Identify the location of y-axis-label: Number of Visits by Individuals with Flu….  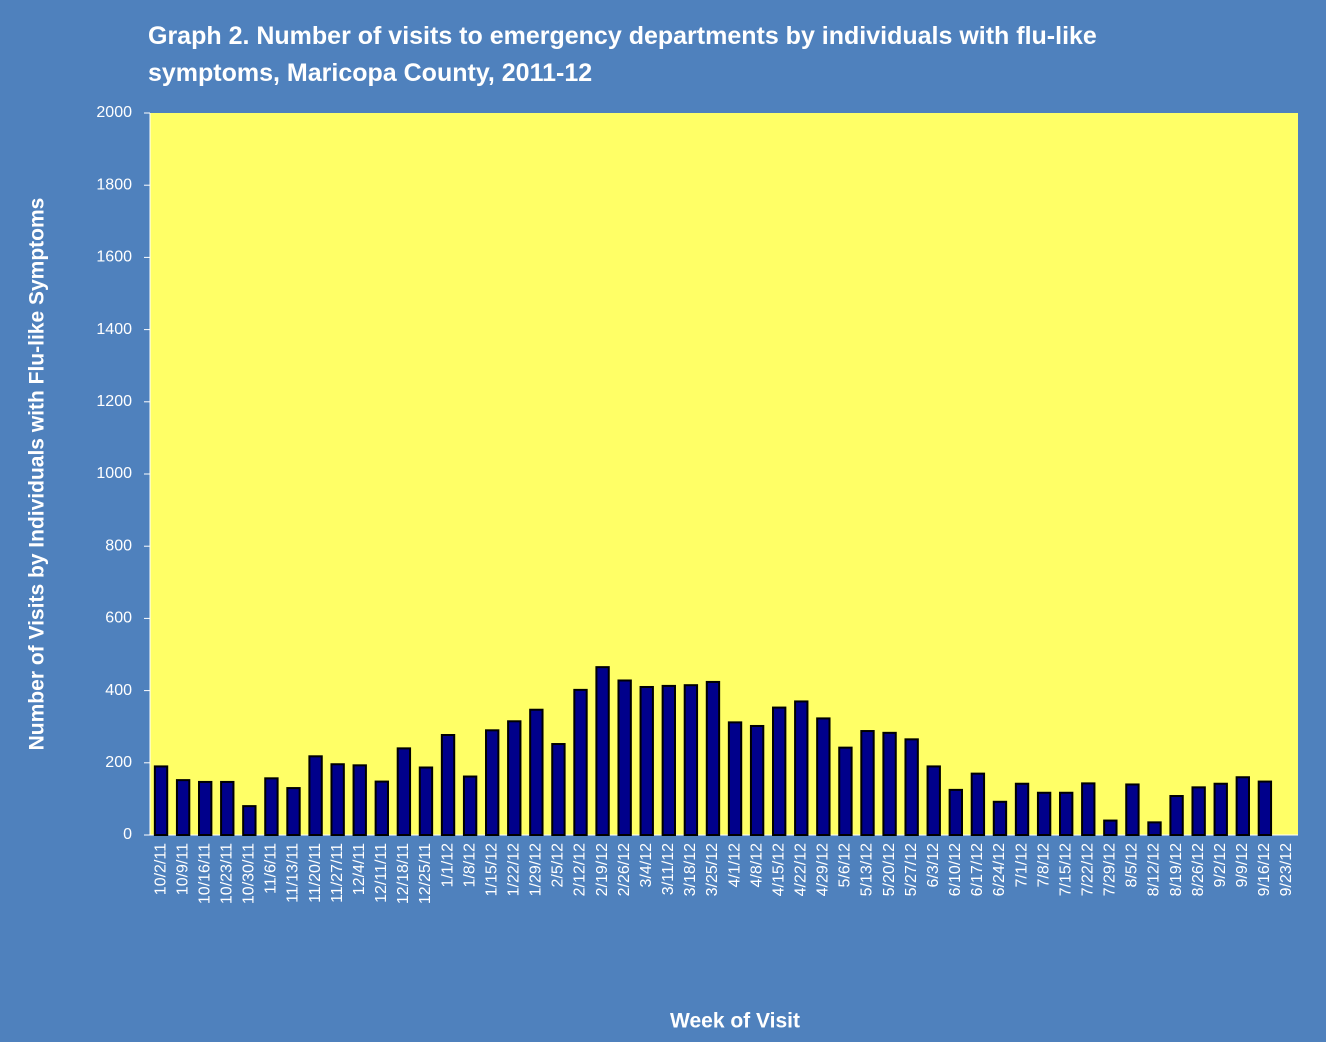
(37, 474).